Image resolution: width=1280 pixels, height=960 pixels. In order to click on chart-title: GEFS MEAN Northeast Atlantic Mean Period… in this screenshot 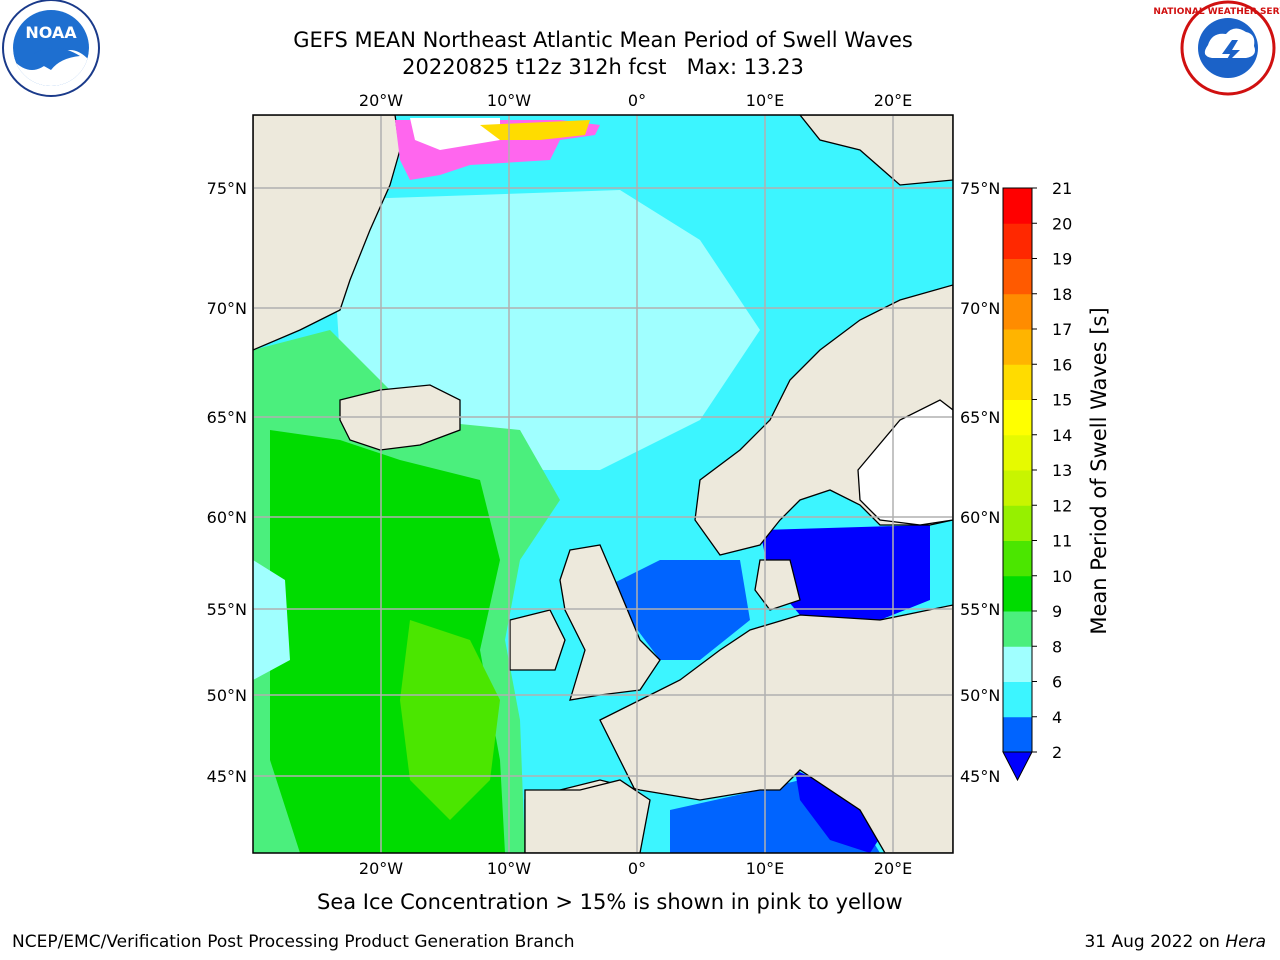, I will do `click(603, 40)`.